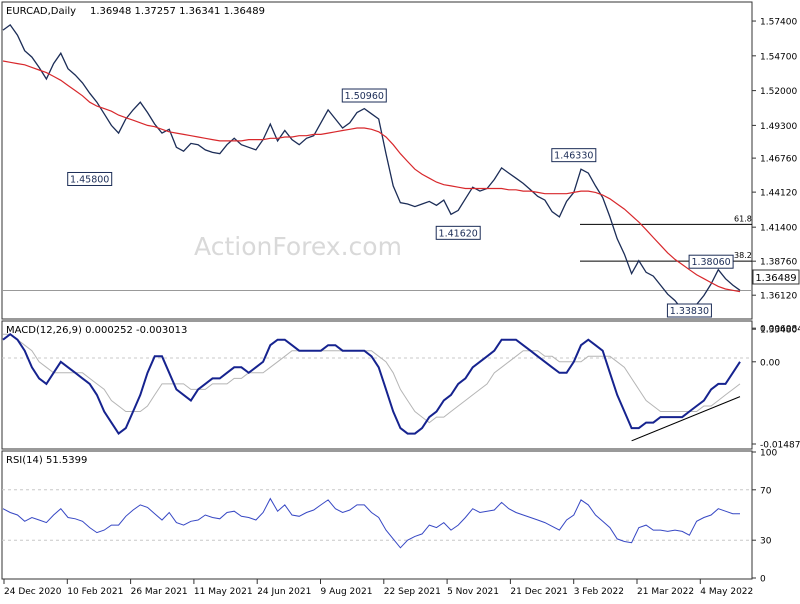 The image size is (800, 604). I want to click on annotation-label: 1.38060, so click(710, 262).